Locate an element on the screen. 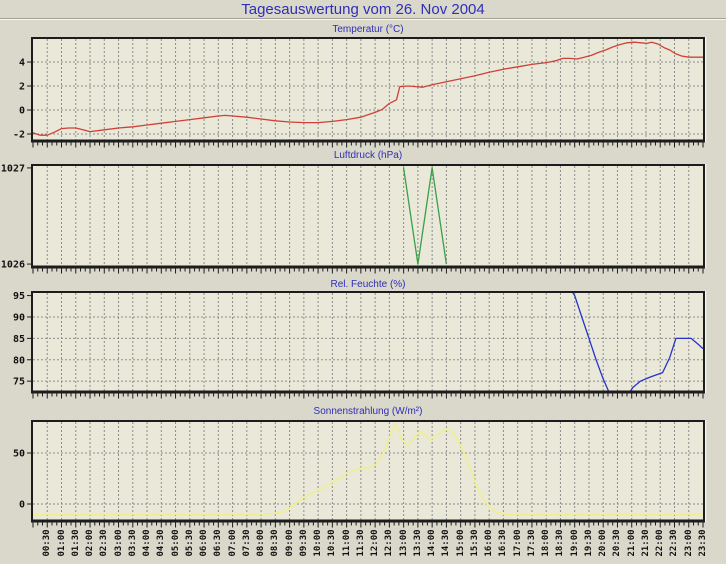 The width and height of the screenshot is (726, 564). x-tick-label: 05:00 is located at coordinates (175, 543).